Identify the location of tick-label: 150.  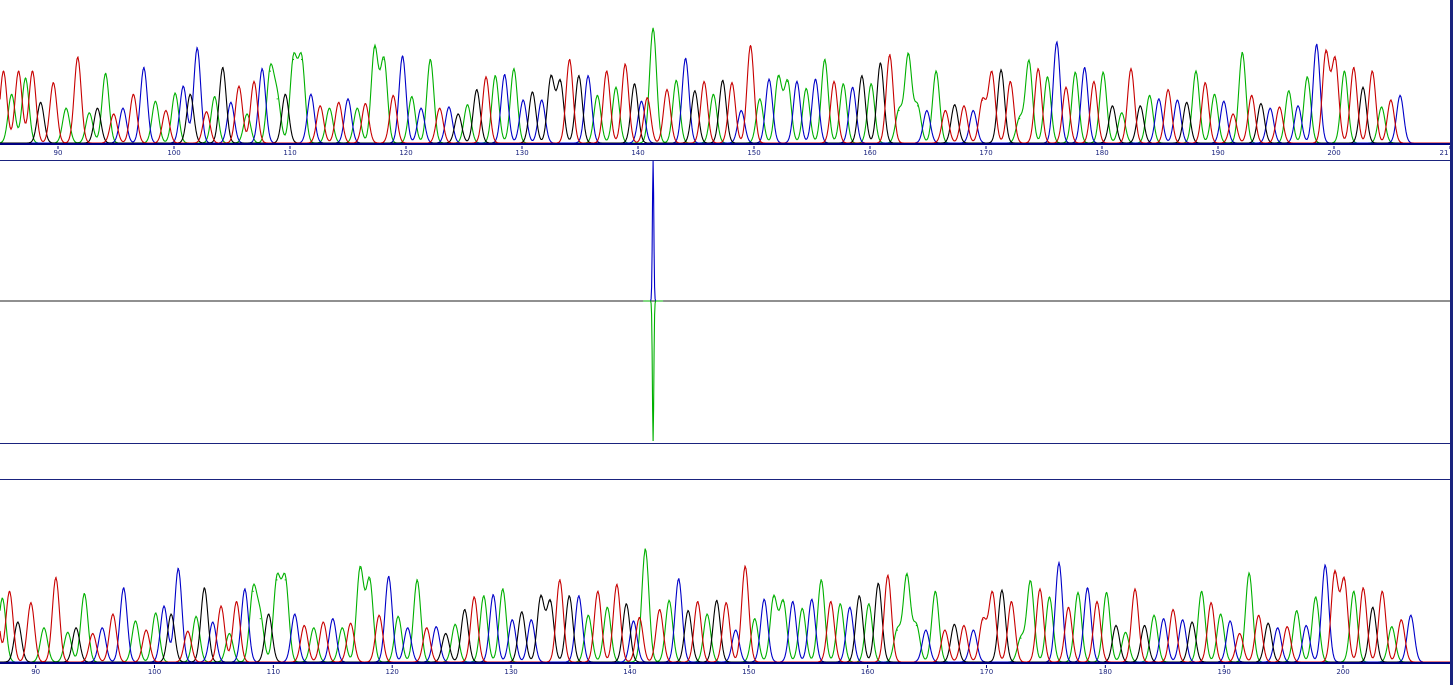
(748, 672).